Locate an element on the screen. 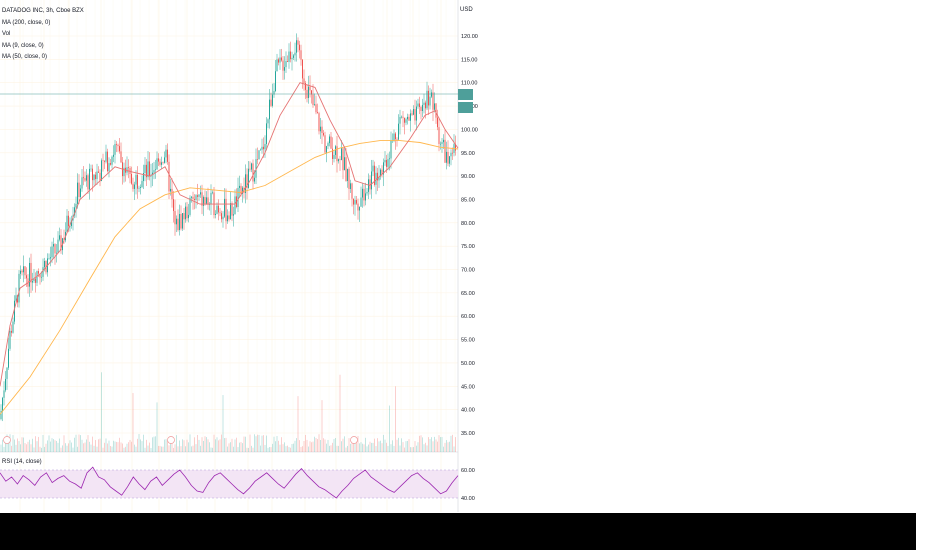  currency-label: USD is located at coordinates (466, 10).